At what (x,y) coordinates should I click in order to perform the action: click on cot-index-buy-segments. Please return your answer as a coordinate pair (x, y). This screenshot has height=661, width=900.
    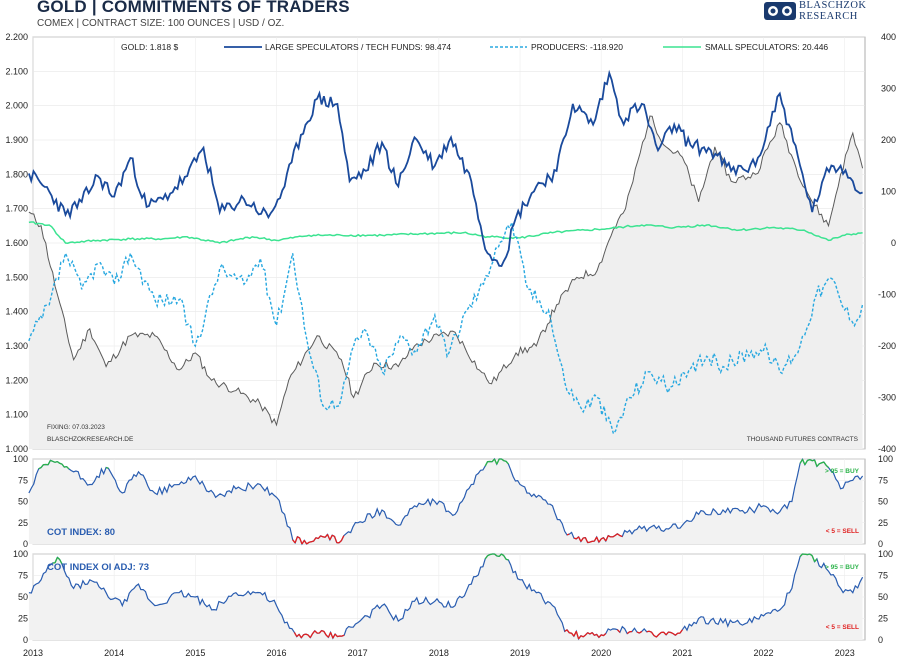
    Looking at the image, I should click on (433, 464).